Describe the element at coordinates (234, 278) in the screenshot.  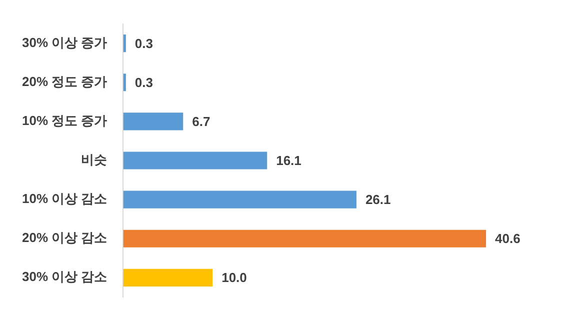
I see `data-label: 10.0` at that location.